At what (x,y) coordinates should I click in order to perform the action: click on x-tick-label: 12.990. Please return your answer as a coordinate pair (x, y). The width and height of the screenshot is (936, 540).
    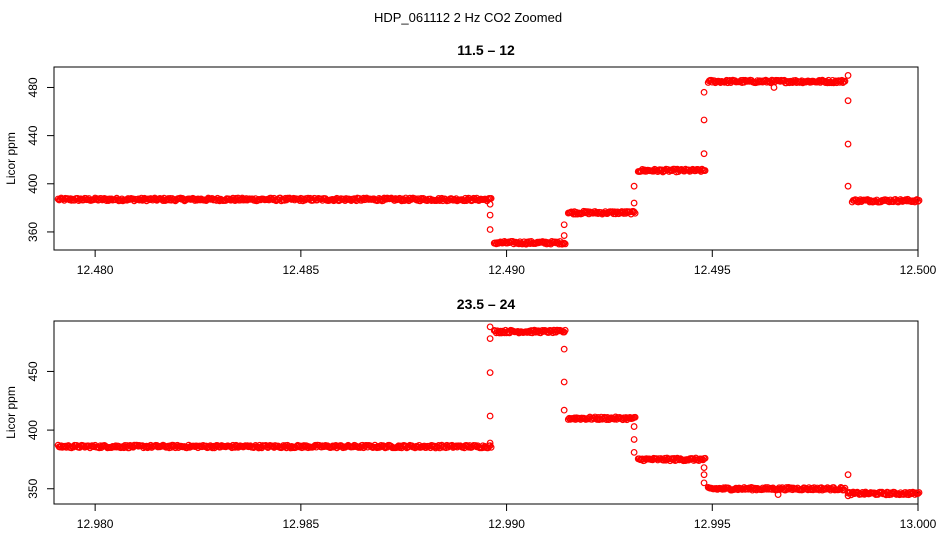
    Looking at the image, I should click on (506, 524).